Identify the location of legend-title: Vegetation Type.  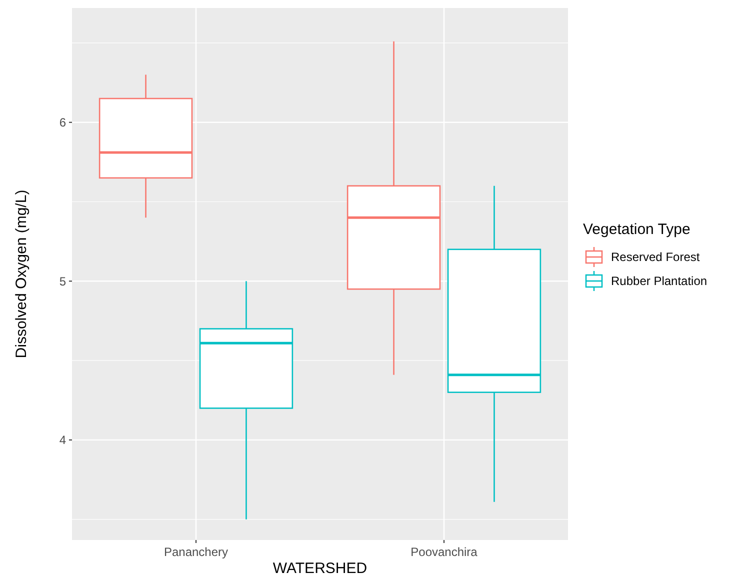
(636, 229).